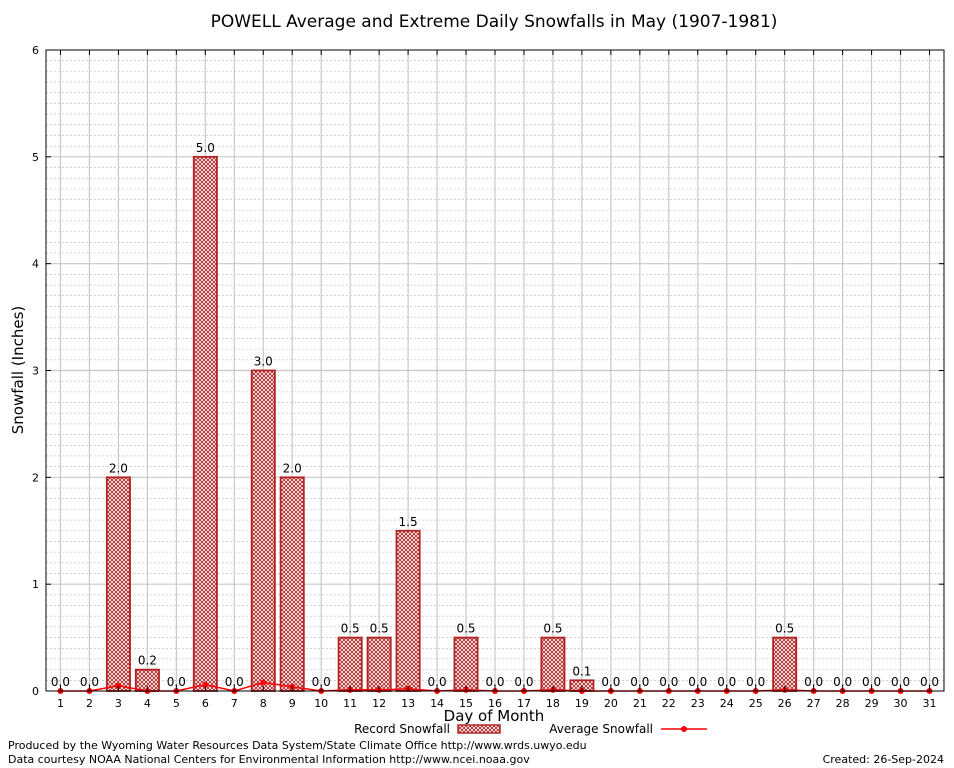 The height and width of the screenshot is (768, 954). I want to click on x-tick-label: 8, so click(263, 703).